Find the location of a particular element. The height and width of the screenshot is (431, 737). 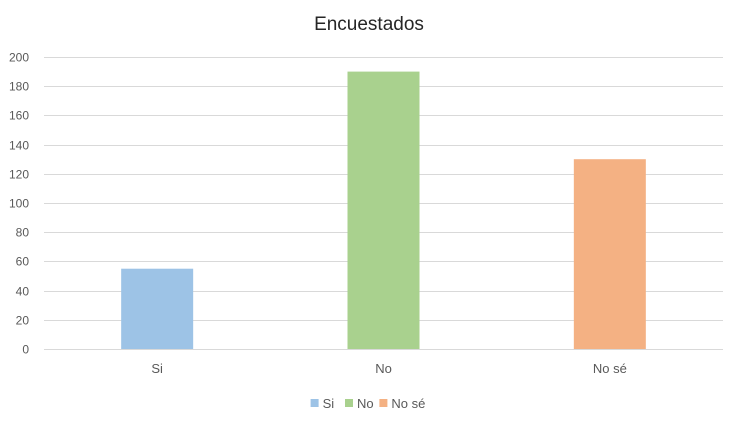

y-tick-label: 60 is located at coordinates (23, 262).